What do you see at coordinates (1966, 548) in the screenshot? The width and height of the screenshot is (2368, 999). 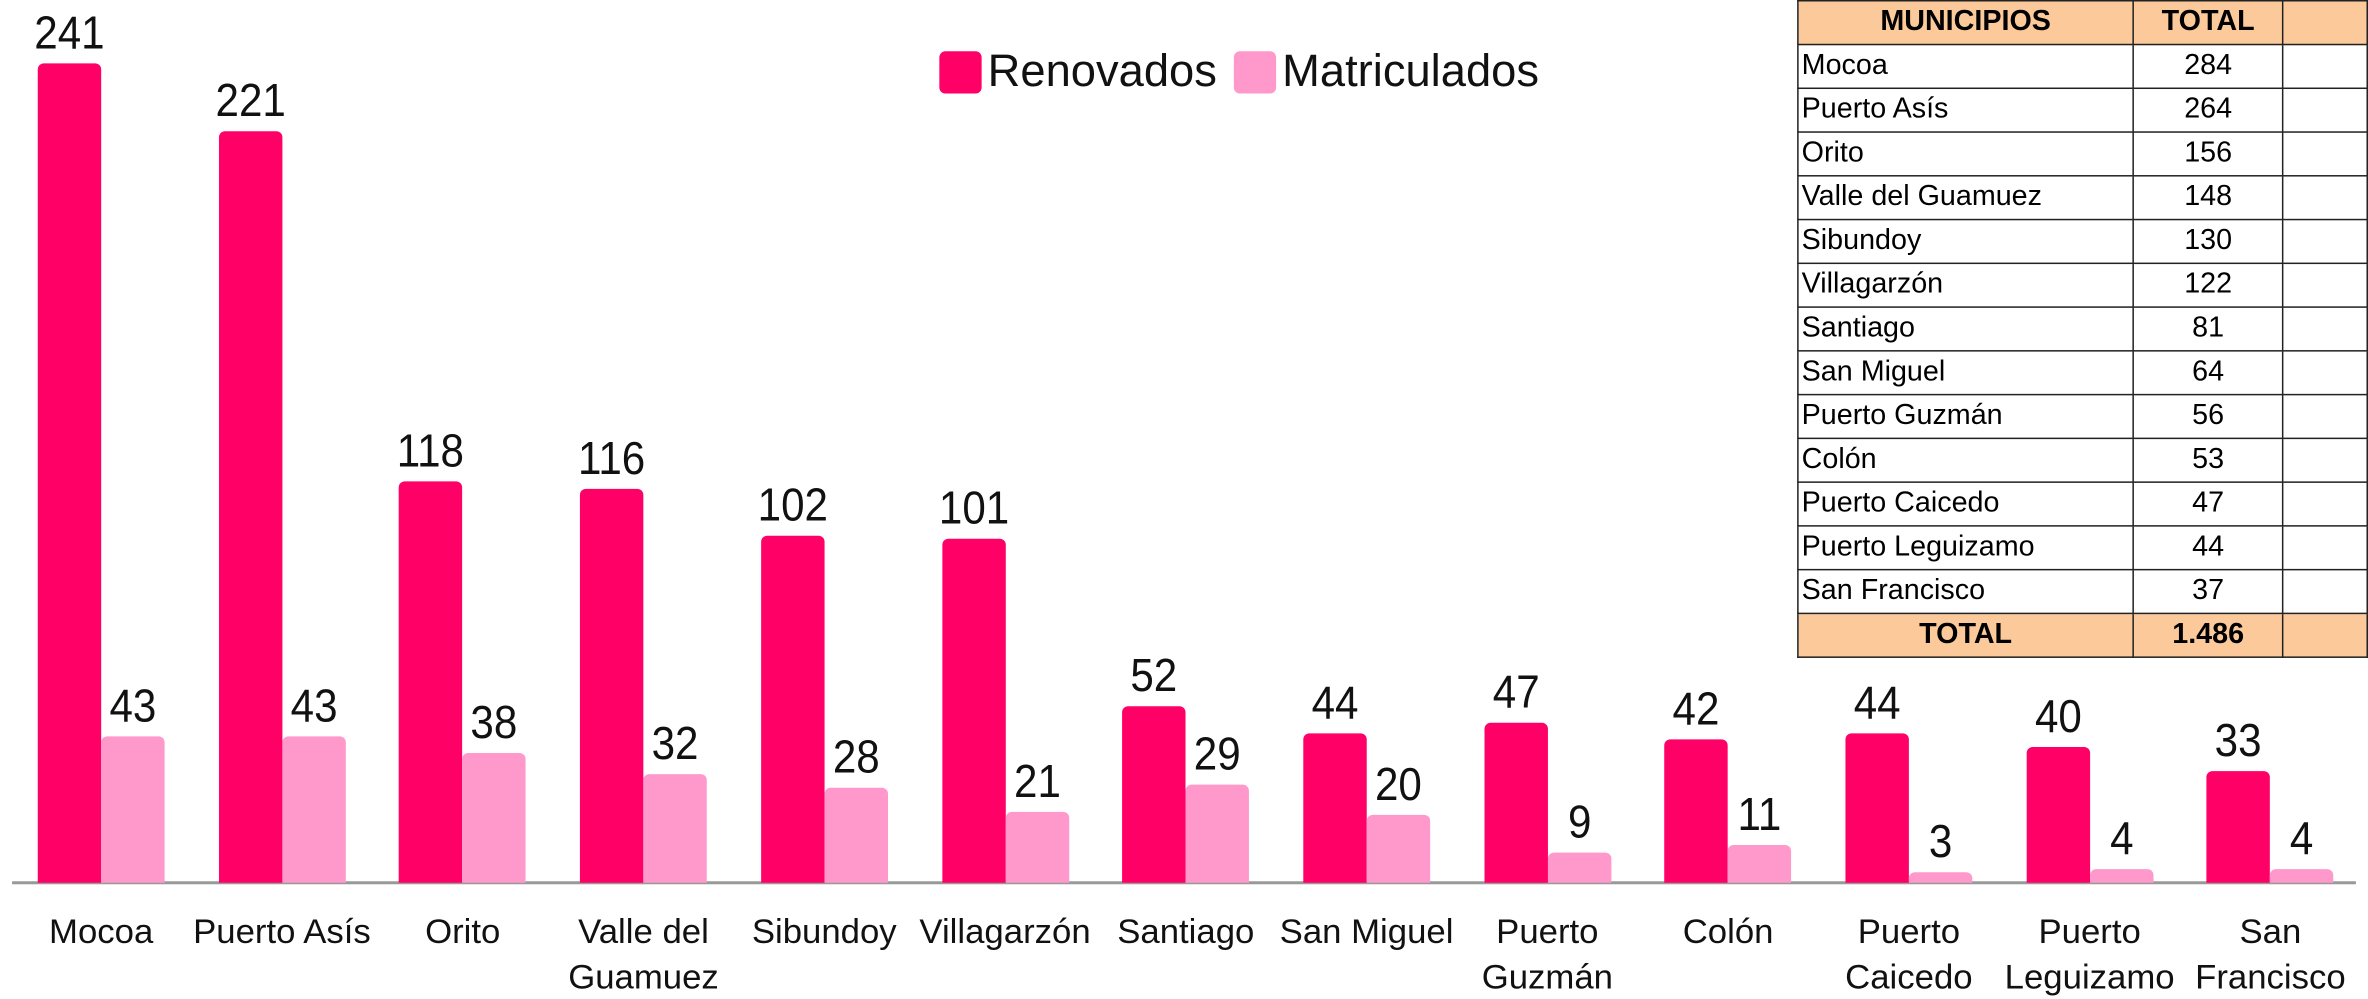 I see `table-cell: Puerto Leguizamo` at bounding box center [1966, 548].